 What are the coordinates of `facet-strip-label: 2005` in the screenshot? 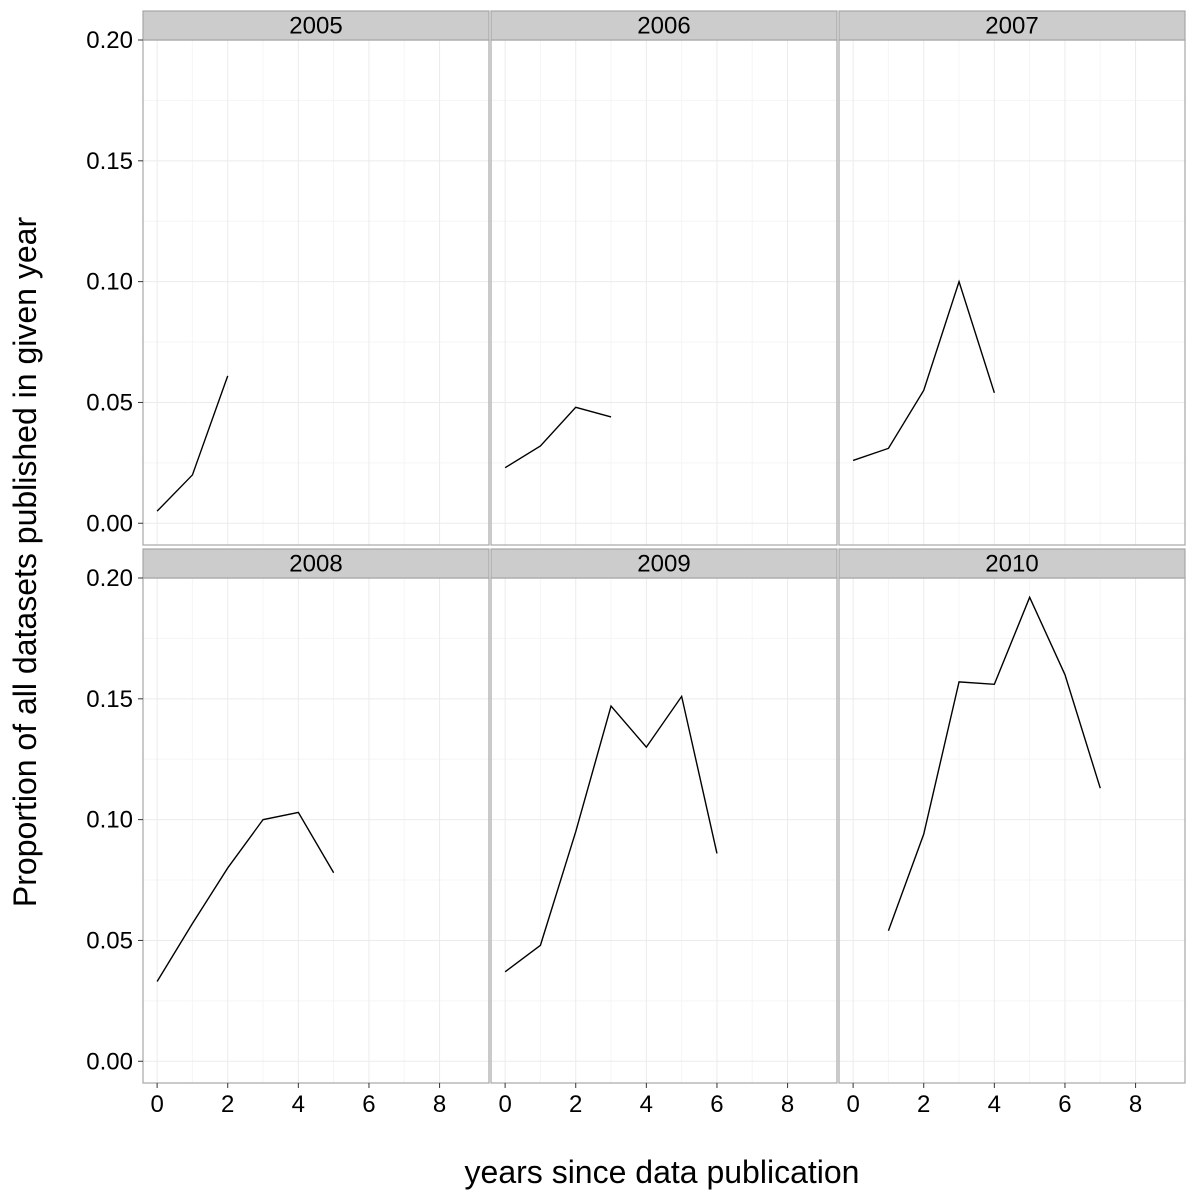 It's located at (315, 26).